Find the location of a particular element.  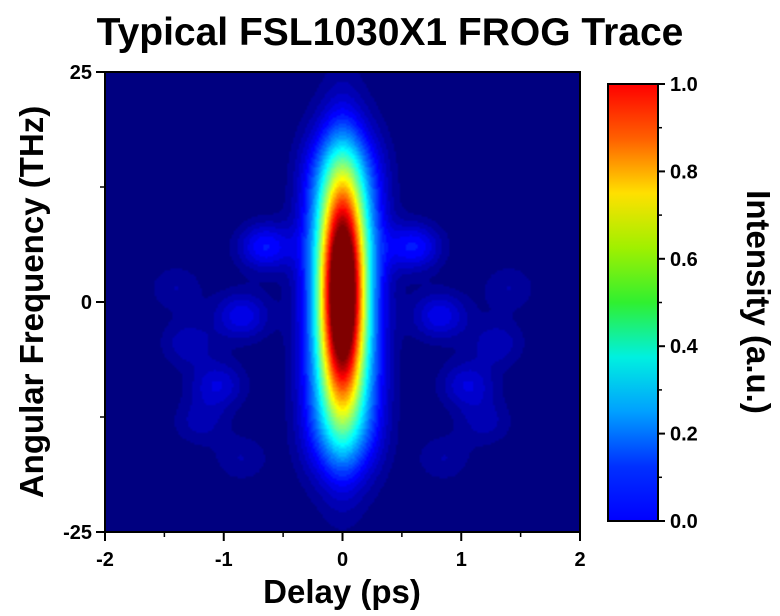

colorbar-tick-label: 0.6 is located at coordinates (684, 260).